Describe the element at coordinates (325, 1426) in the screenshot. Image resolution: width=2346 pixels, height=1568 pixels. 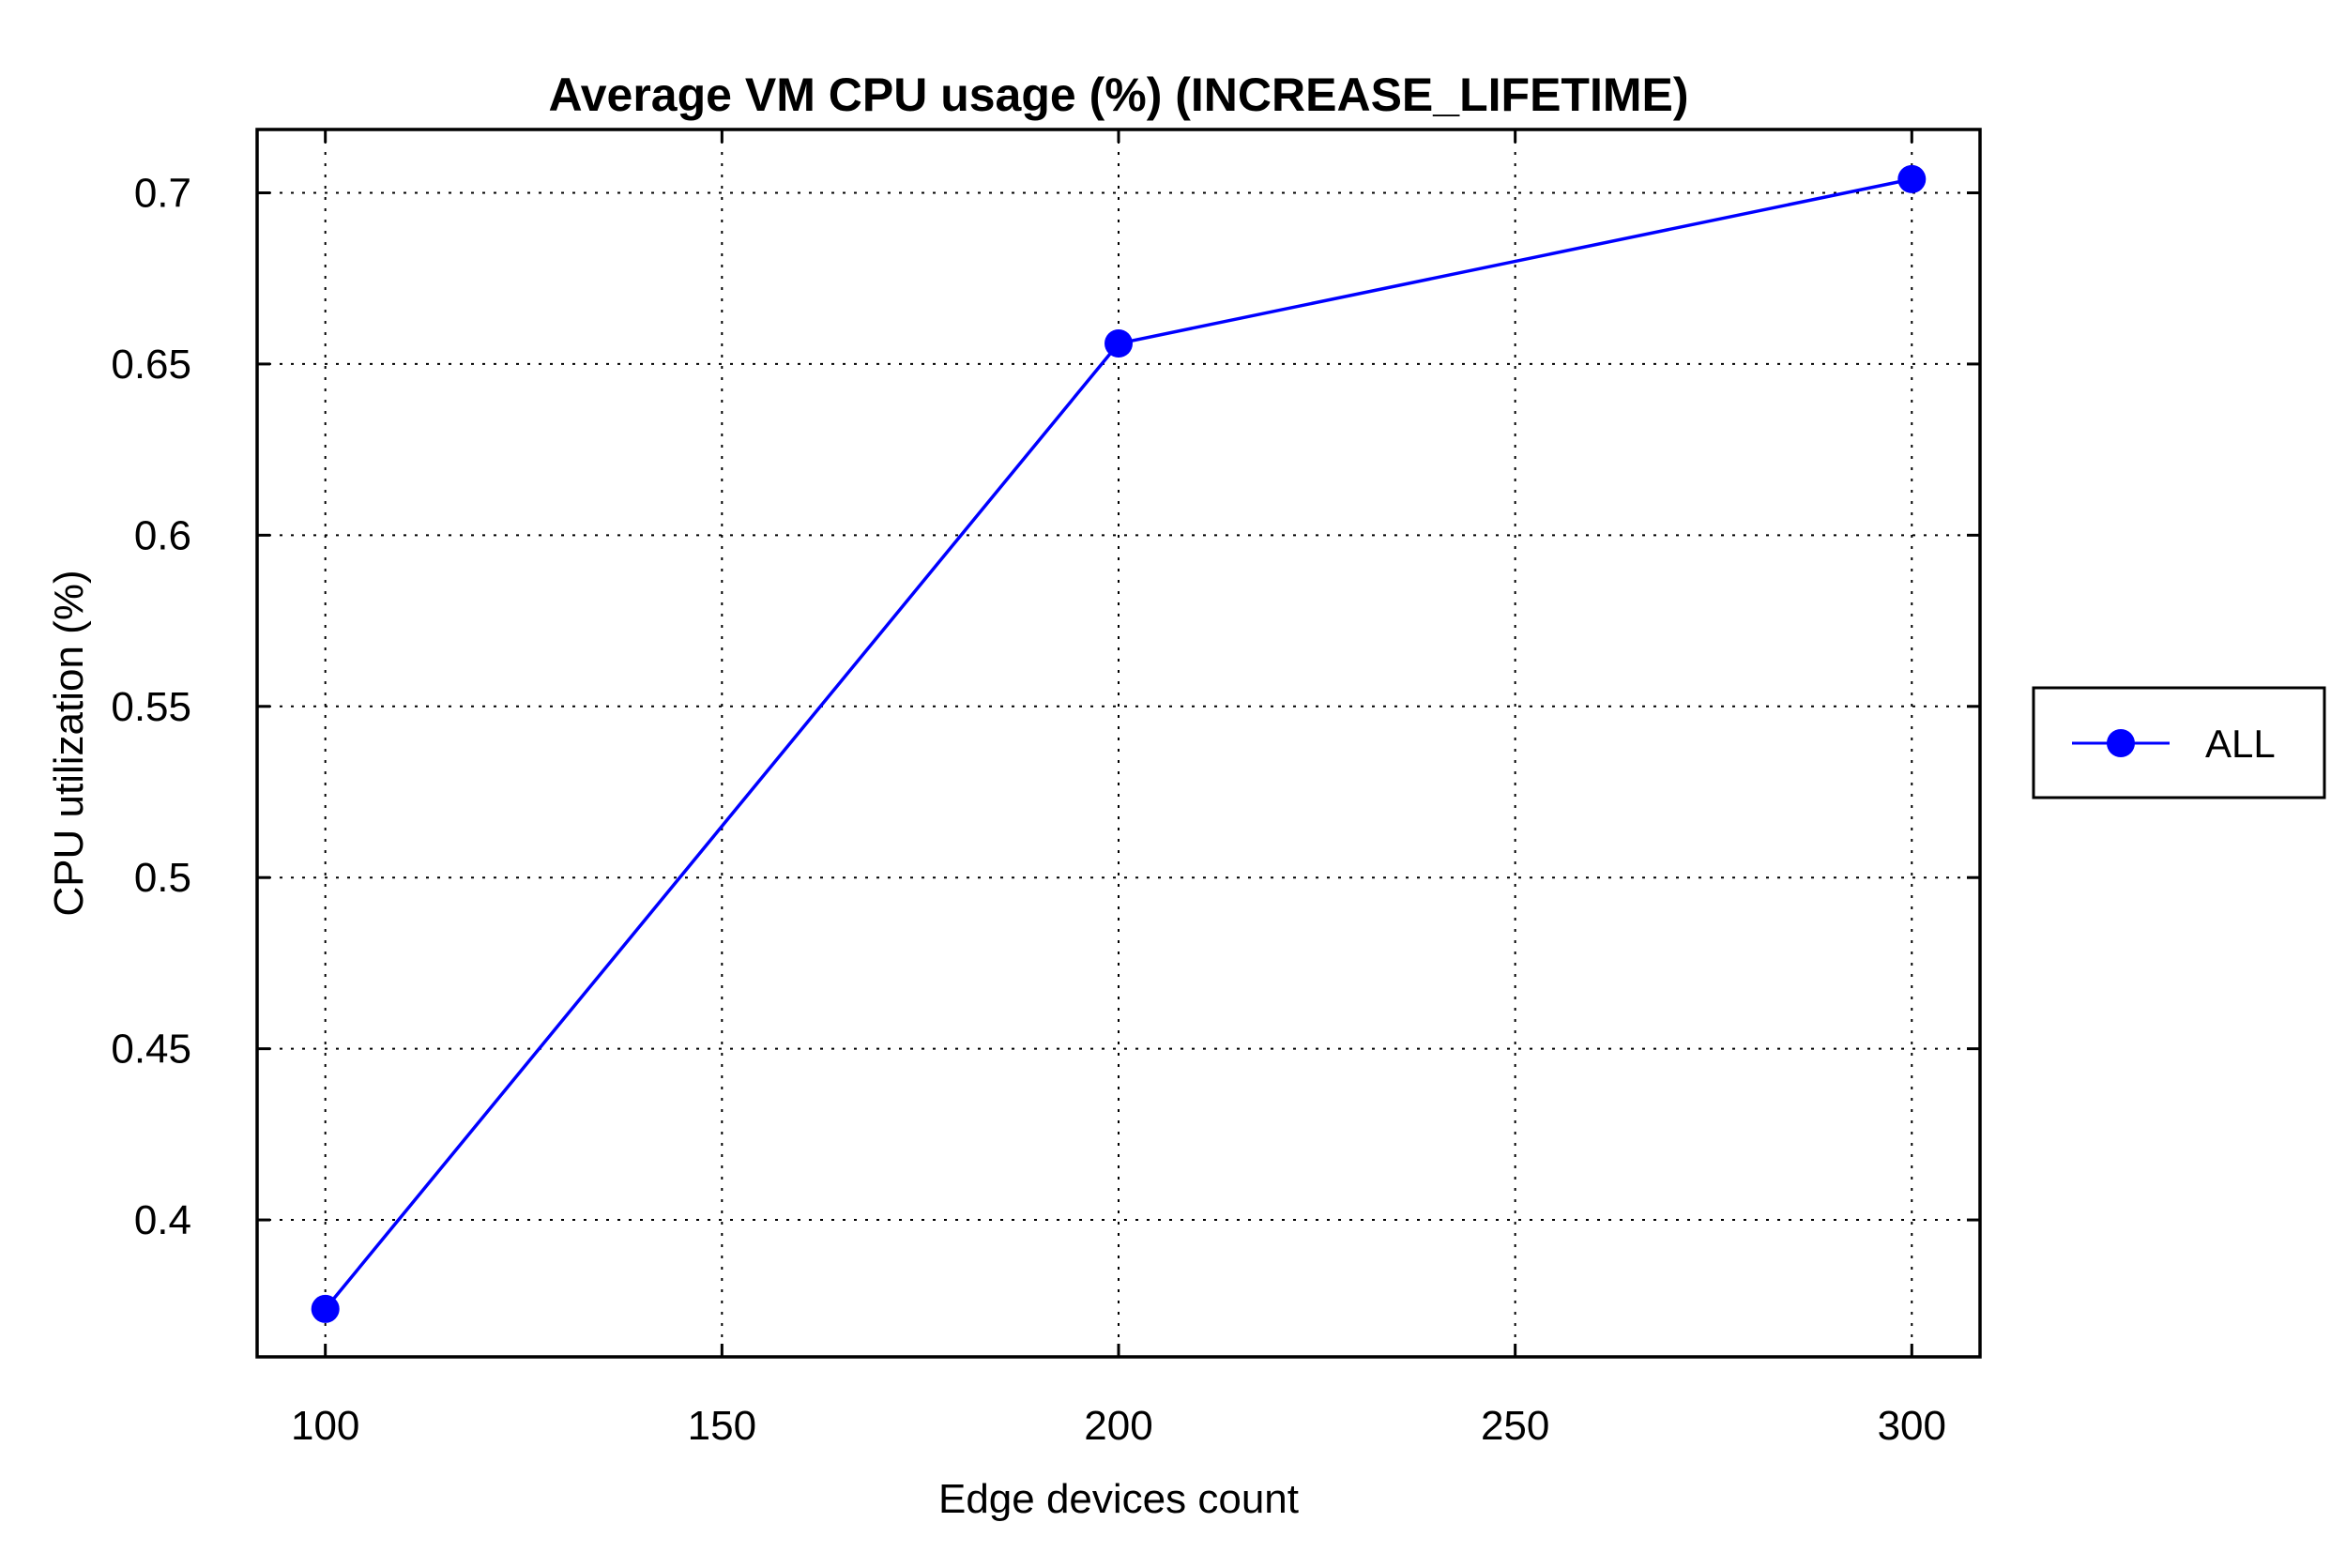
I see `x-tick-label: 100` at that location.